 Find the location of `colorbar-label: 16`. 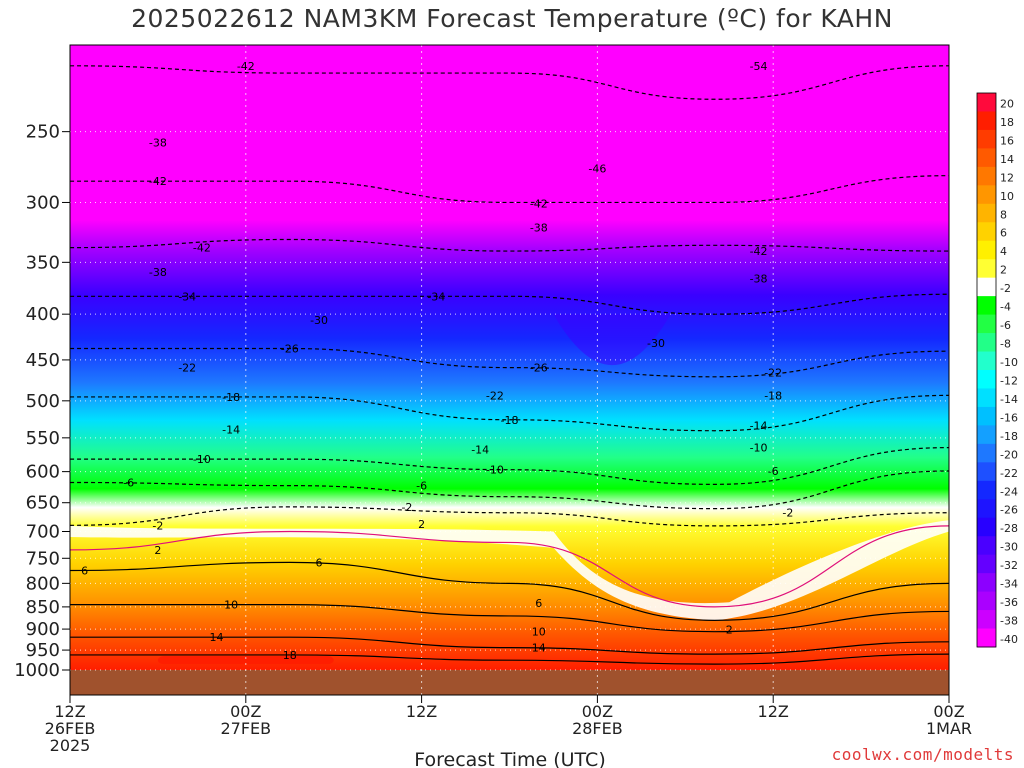

colorbar-label: 16 is located at coordinates (1007, 140).